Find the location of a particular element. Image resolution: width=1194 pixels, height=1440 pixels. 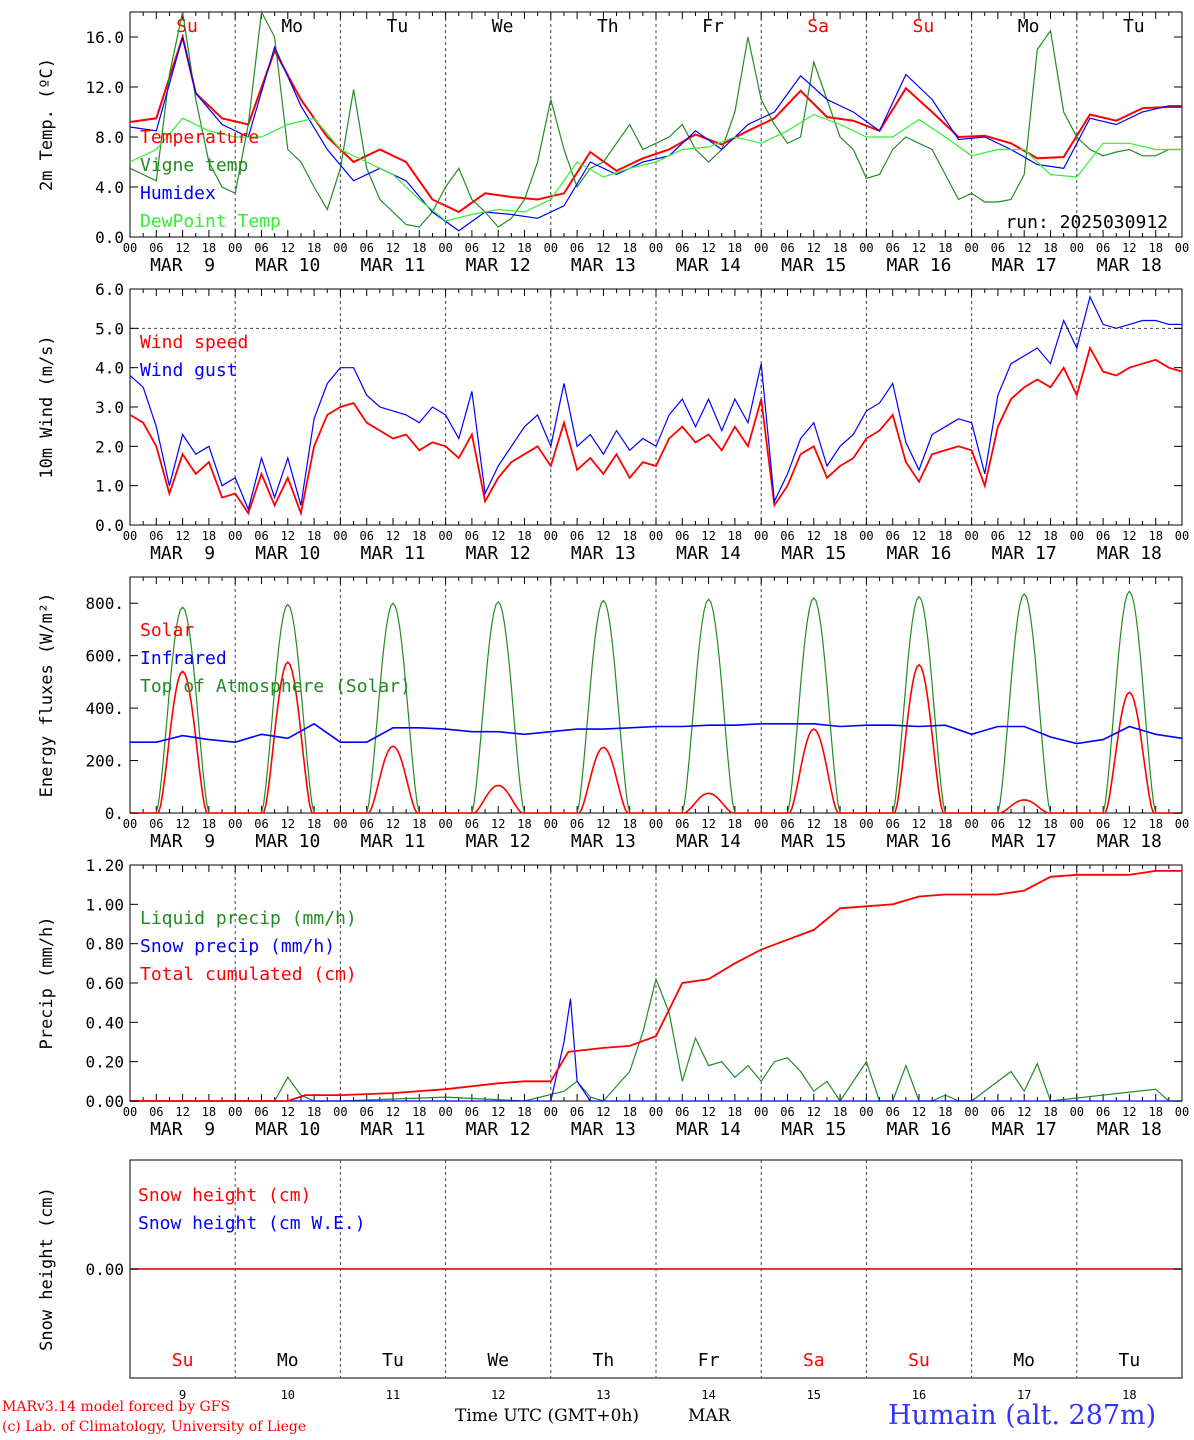

y-tick-label: 2.0 is located at coordinates (109, 446).